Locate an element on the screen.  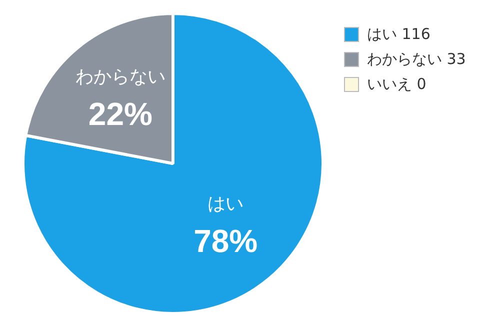
legend-label: わからない 33 is located at coordinates (416, 59).